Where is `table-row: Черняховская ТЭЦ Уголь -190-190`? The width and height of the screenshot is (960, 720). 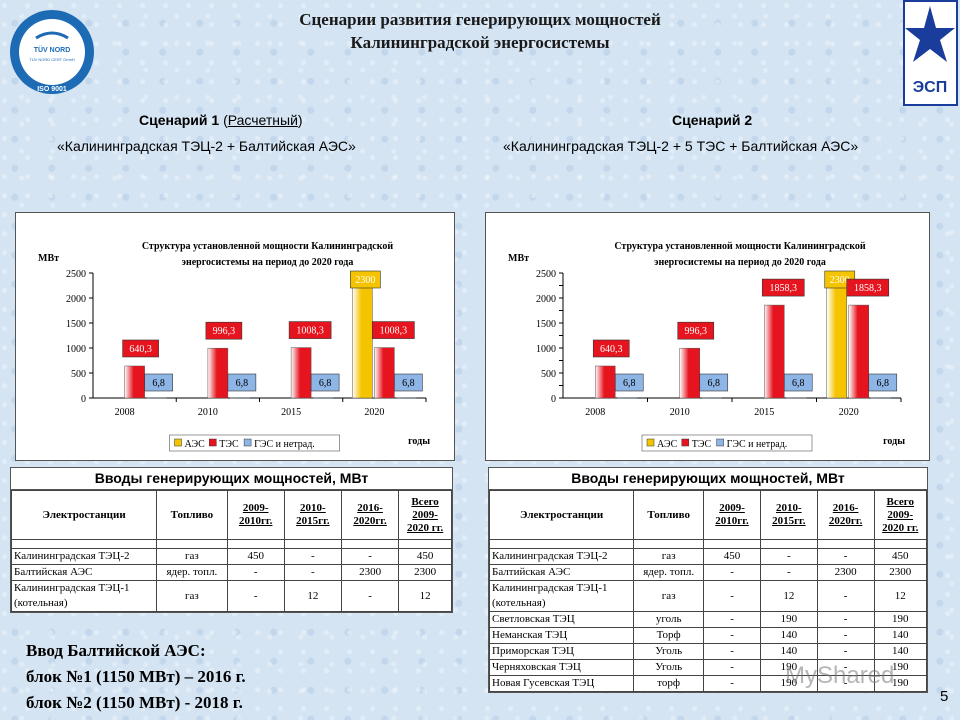 table-row: Черняховская ТЭЦ Уголь -190-190 is located at coordinates (708, 667).